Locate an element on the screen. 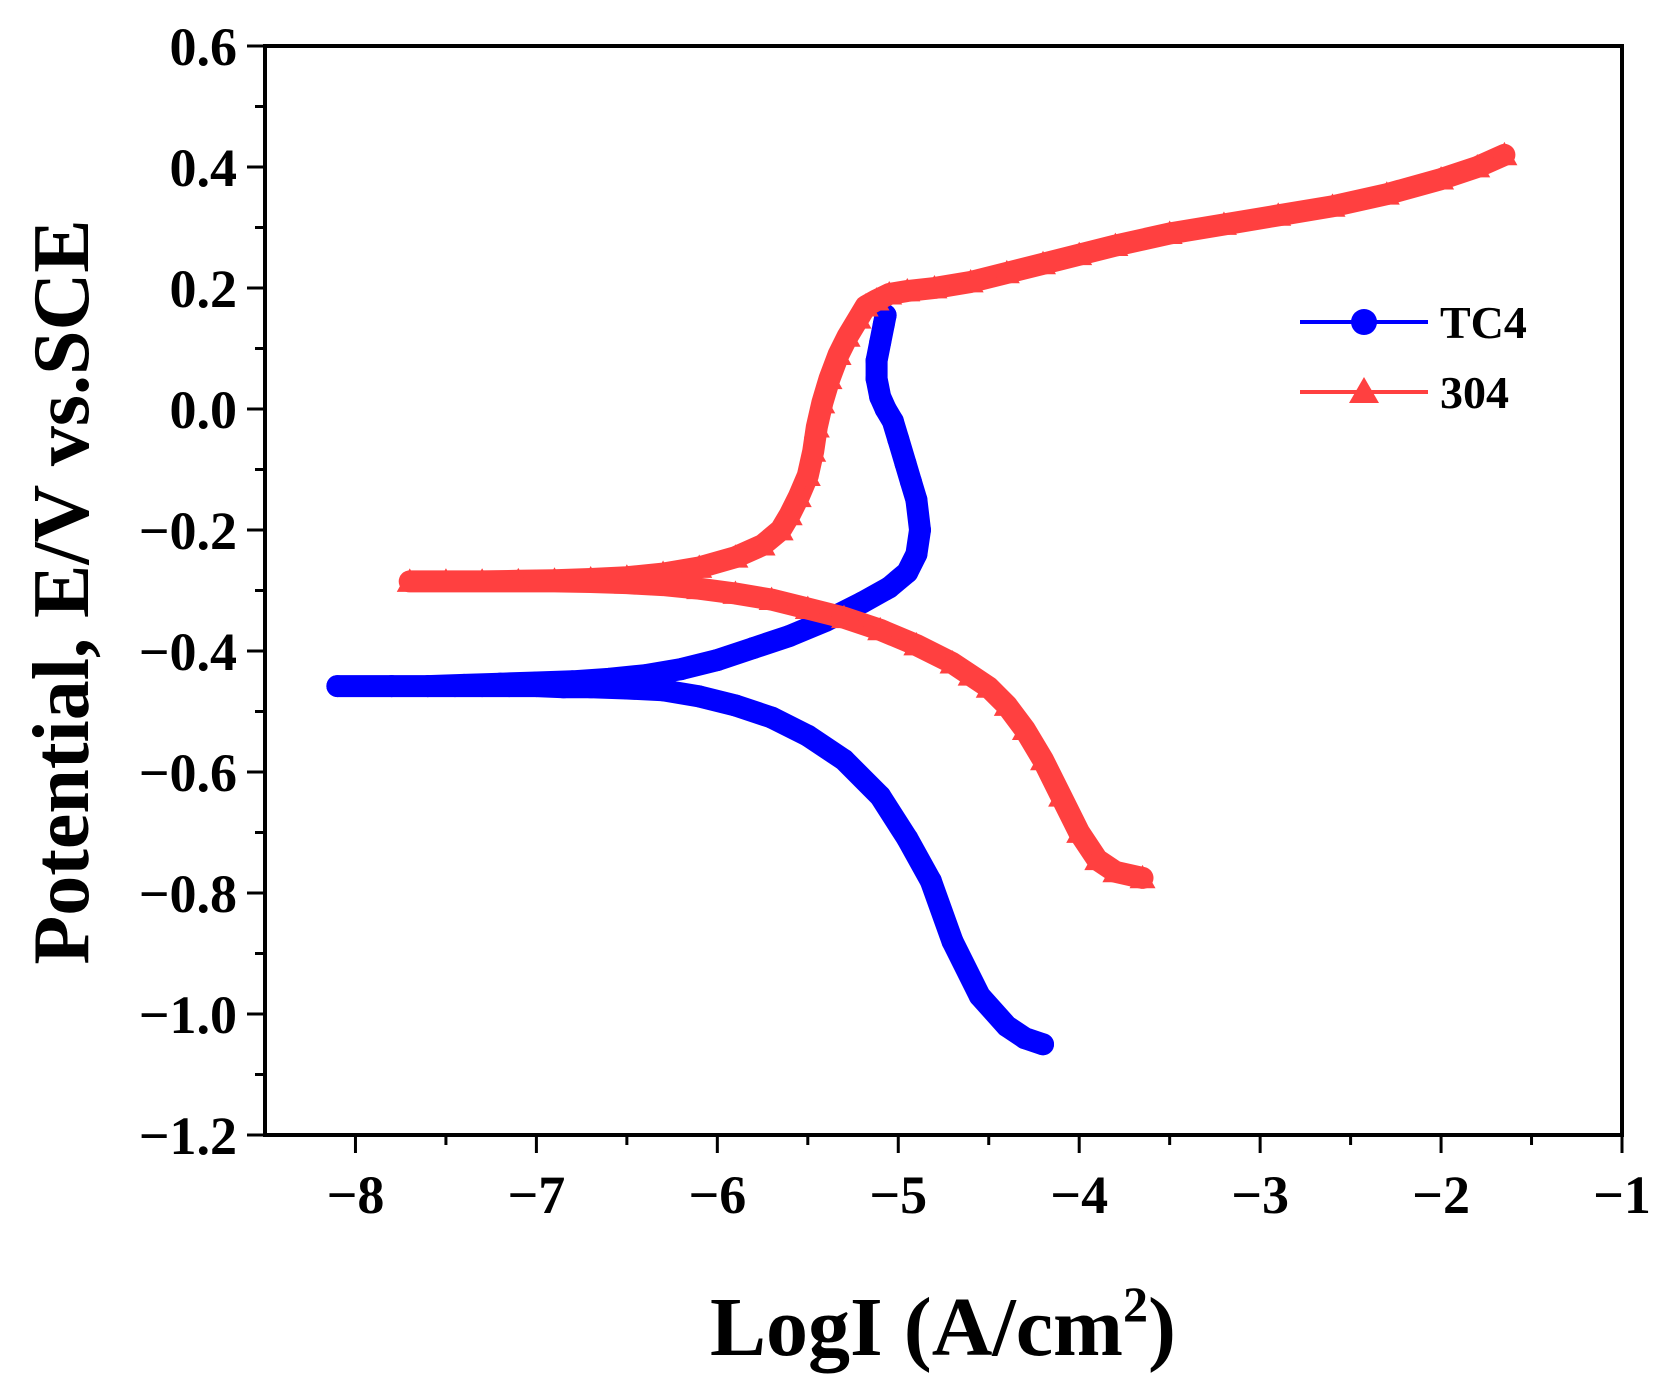  y-tick-label: −0.4 is located at coordinates (188, 652).